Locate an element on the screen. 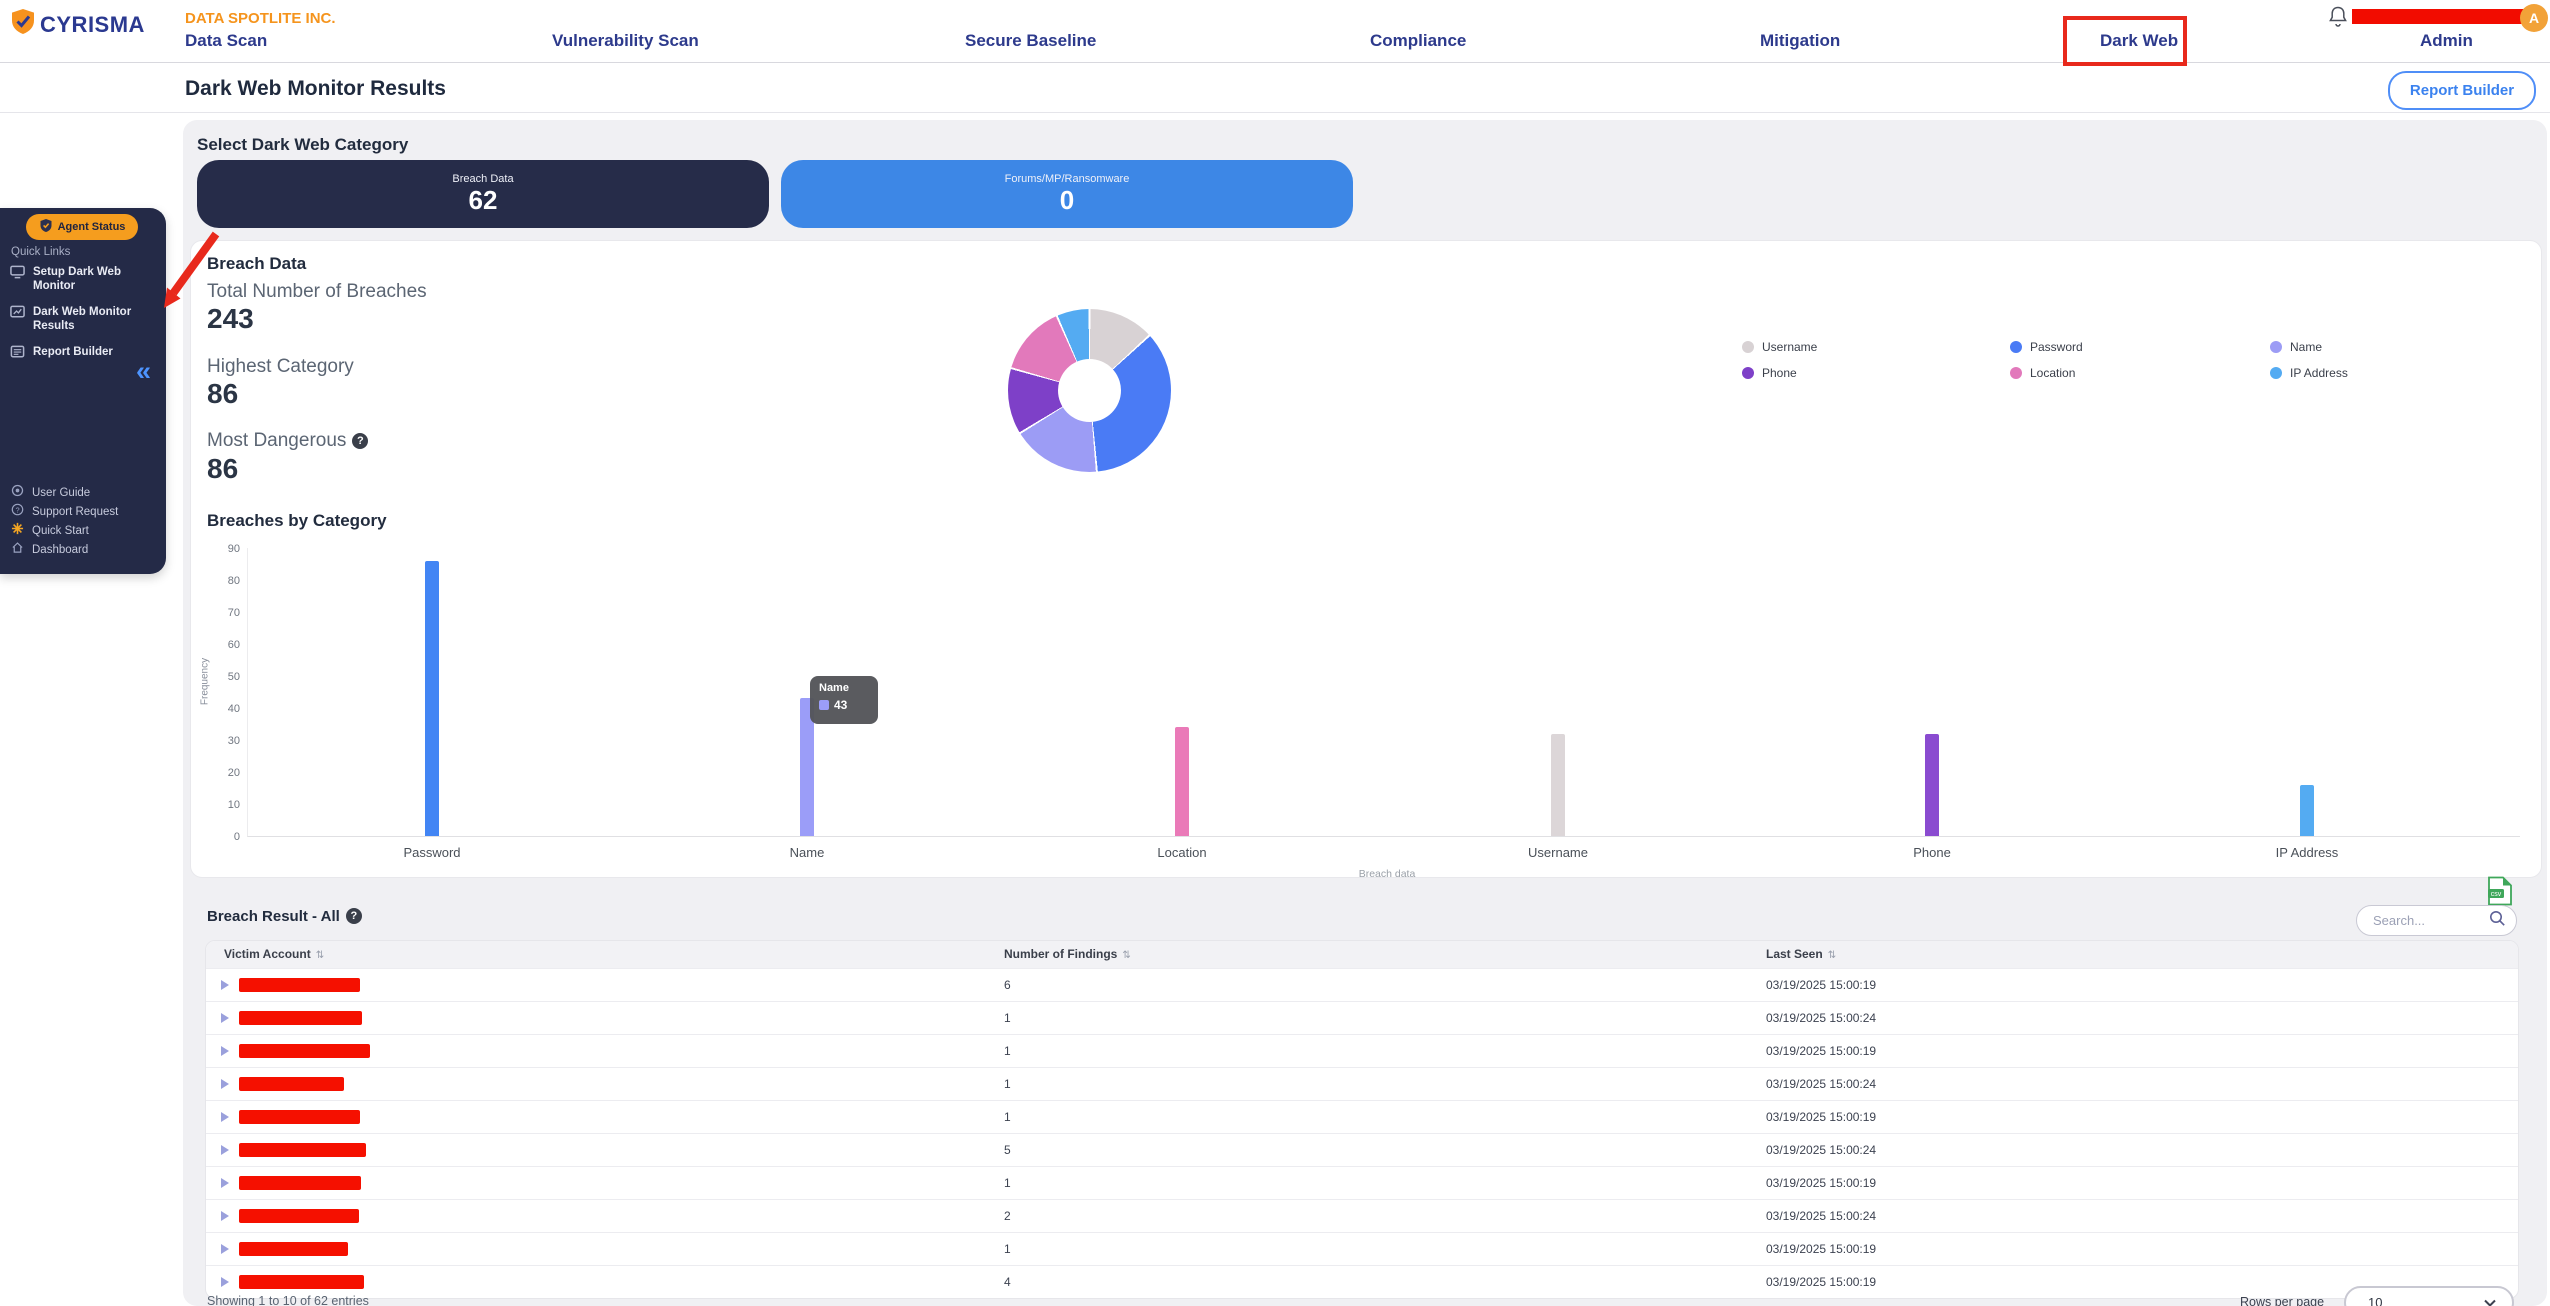  brand-logo: CYRISMA is located at coordinates (77, 24).